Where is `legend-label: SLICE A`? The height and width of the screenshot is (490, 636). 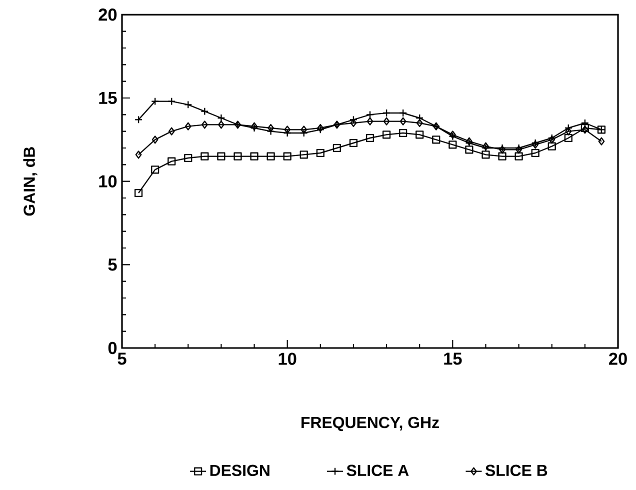
legend-label: SLICE A is located at coordinates (377, 470).